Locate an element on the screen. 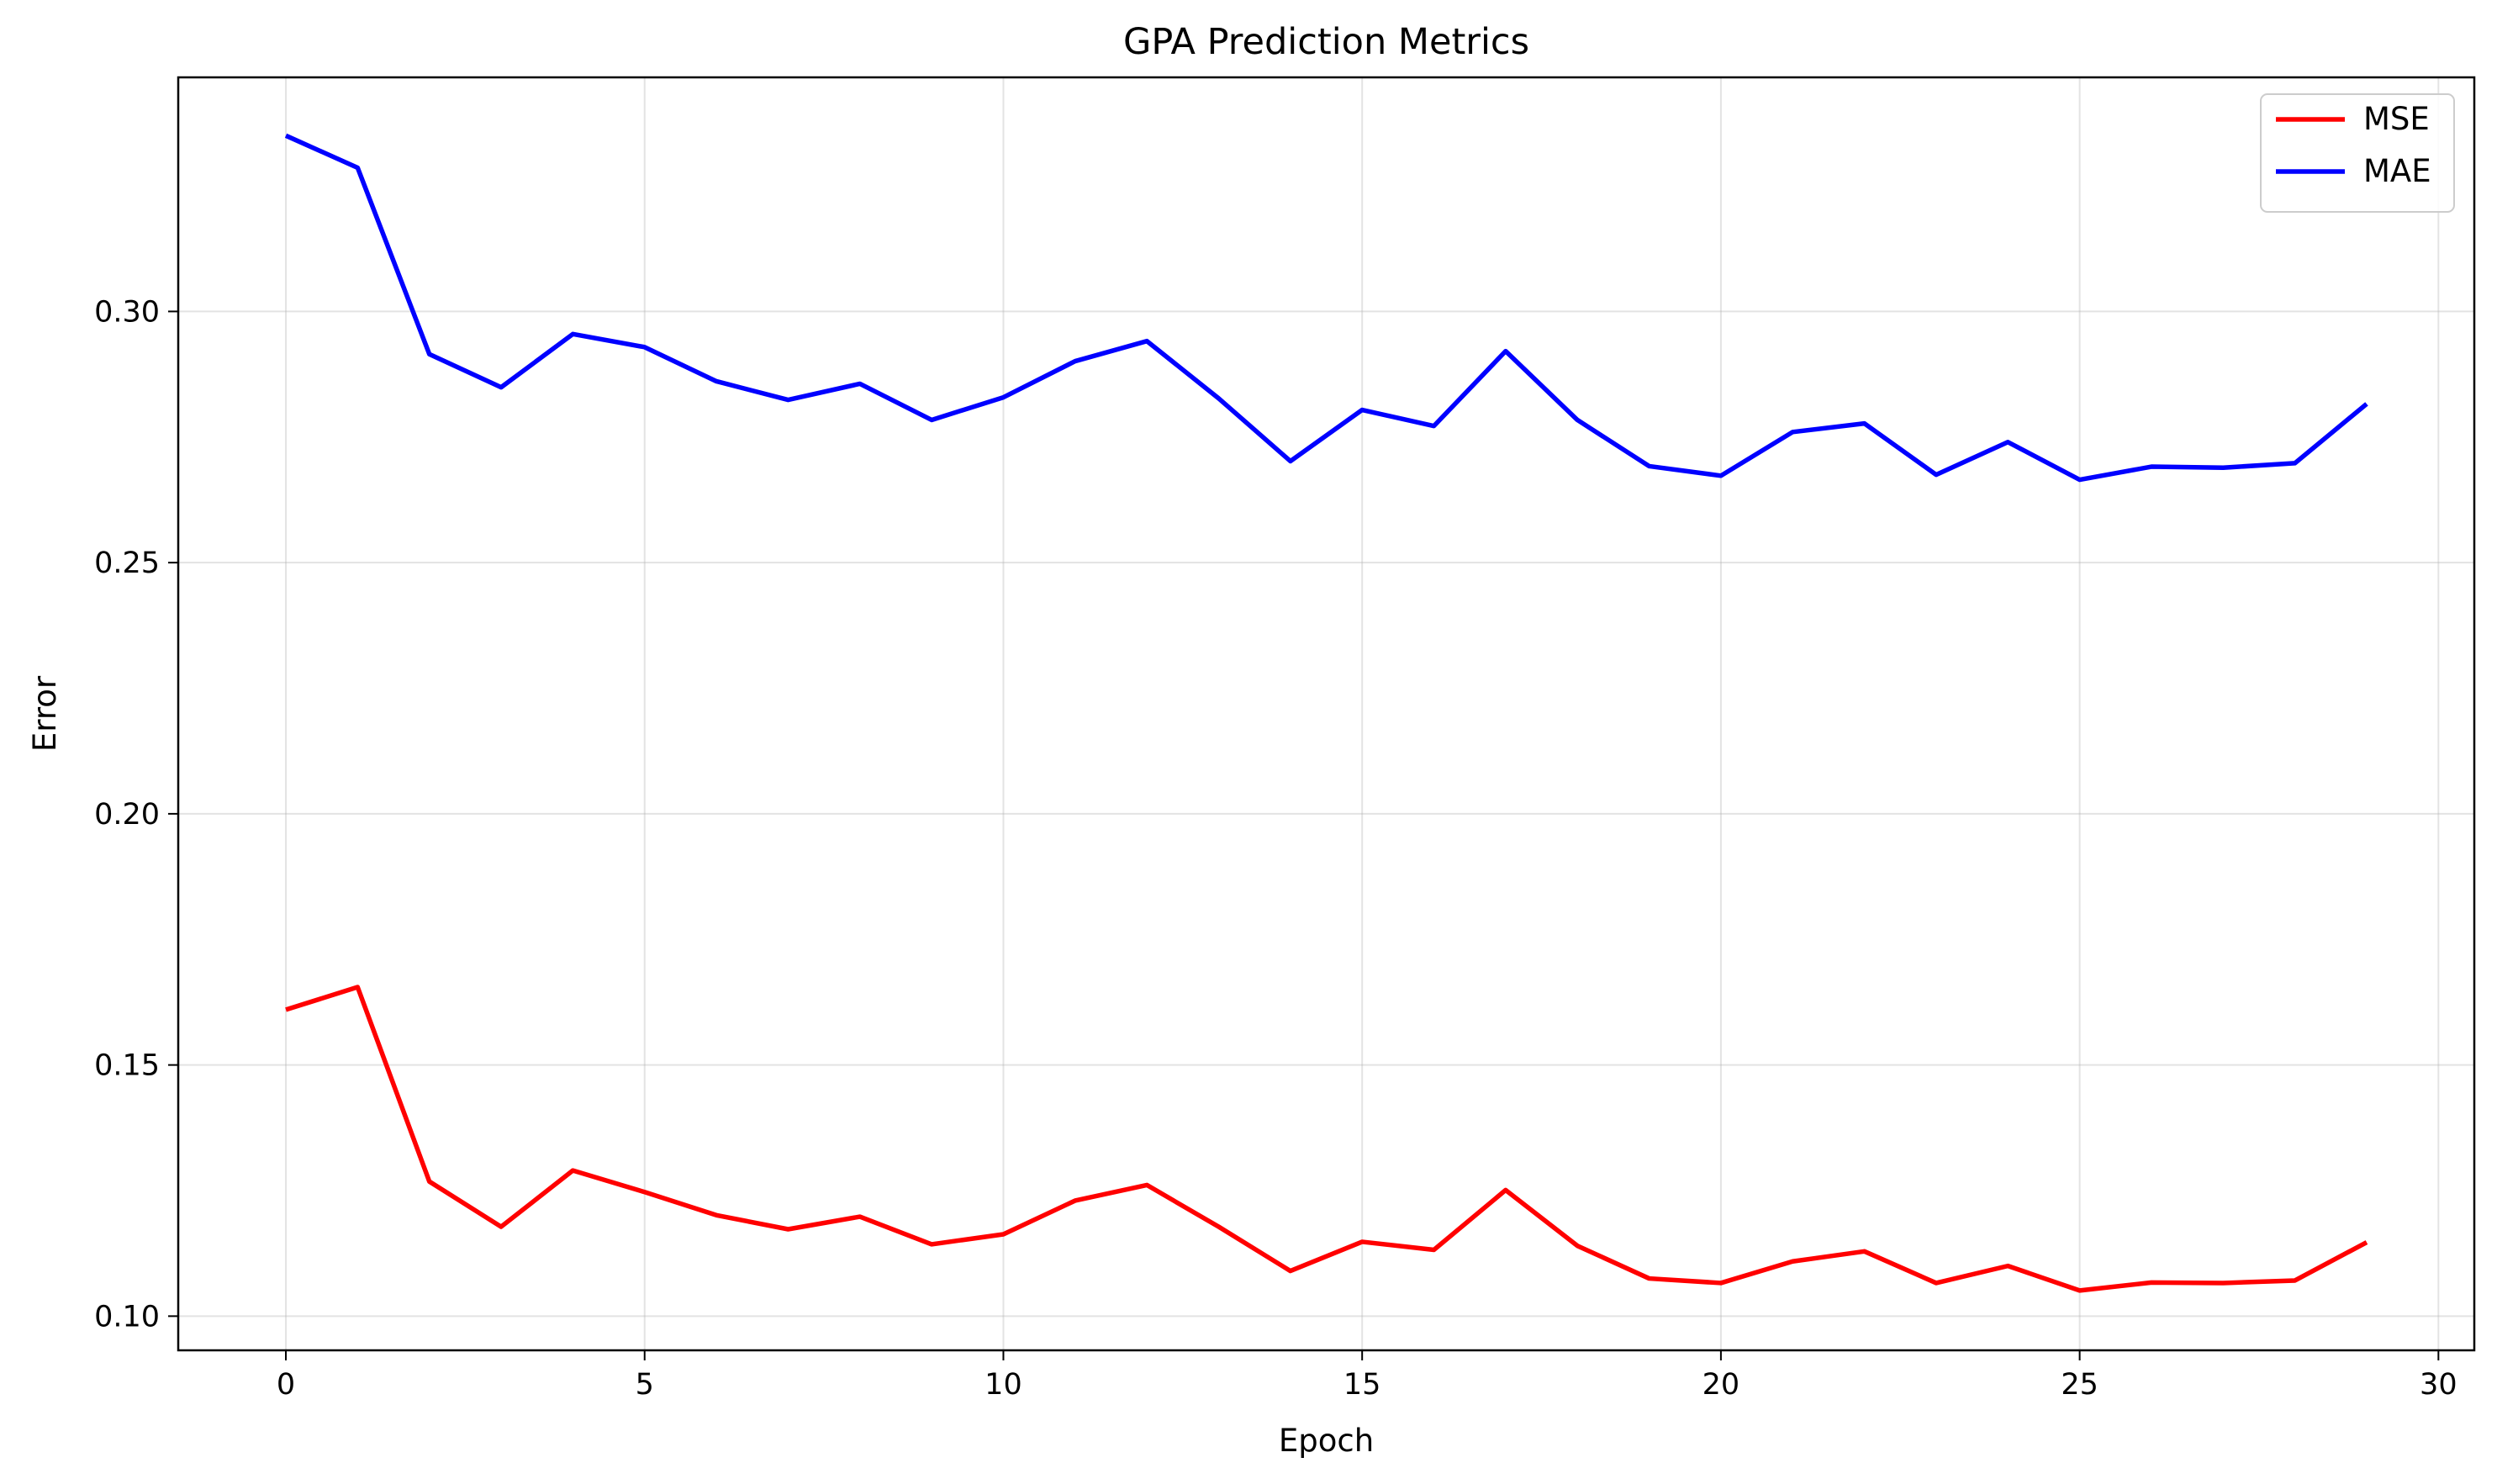 Image resolution: width=2497 pixels, height=1484 pixels. x-tick-label: 15 is located at coordinates (1362, 1385).